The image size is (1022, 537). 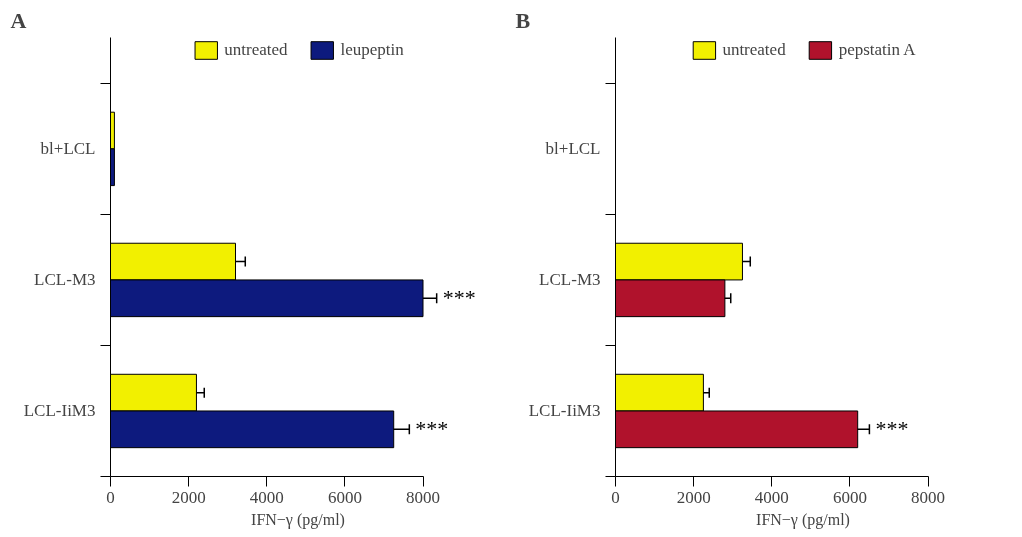 I want to click on legend-label: leupeptin, so click(x=372, y=50).